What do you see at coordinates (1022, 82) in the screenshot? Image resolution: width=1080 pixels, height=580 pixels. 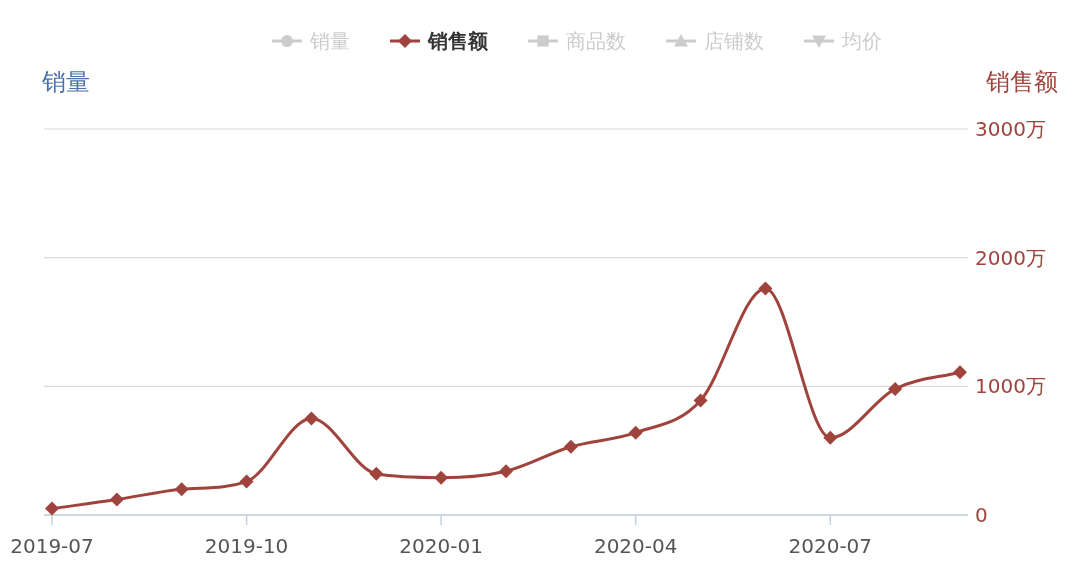 I see `y2-axis-title: 销售额` at bounding box center [1022, 82].